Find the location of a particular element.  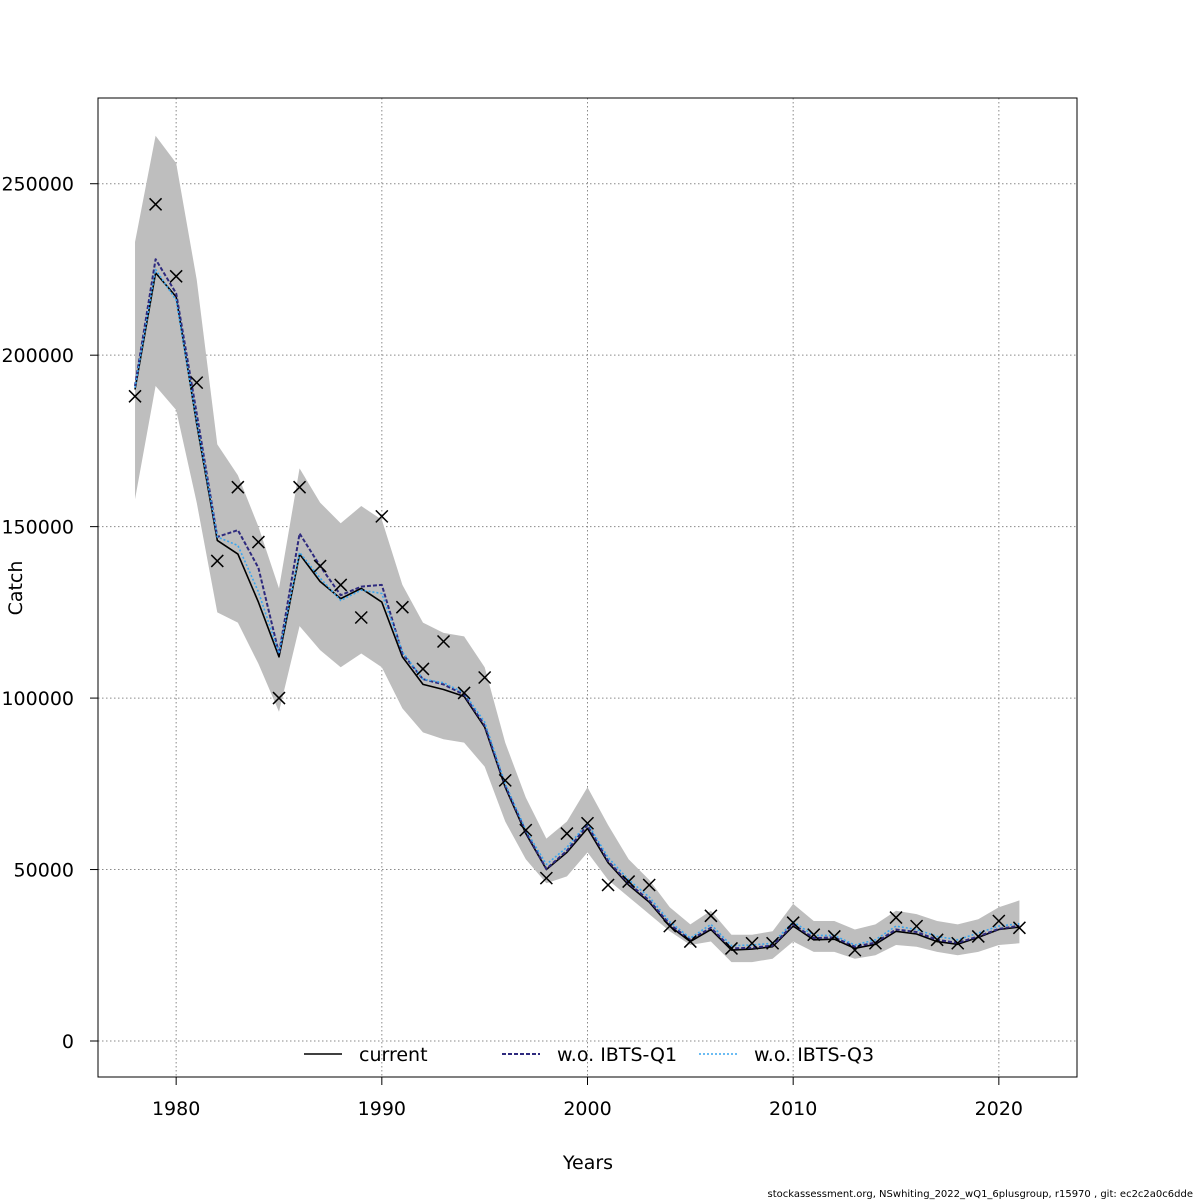

y-tick-label: 50000 is located at coordinates (44, 871).